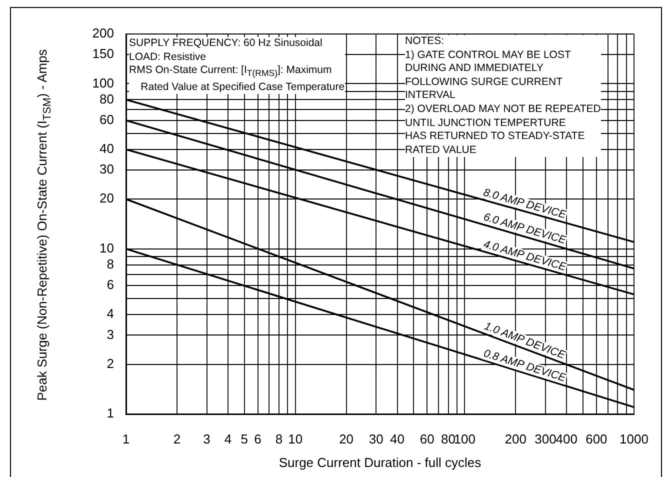  Describe the element at coordinates (107, 248) in the screenshot. I see `y-tick-label: 10` at that location.